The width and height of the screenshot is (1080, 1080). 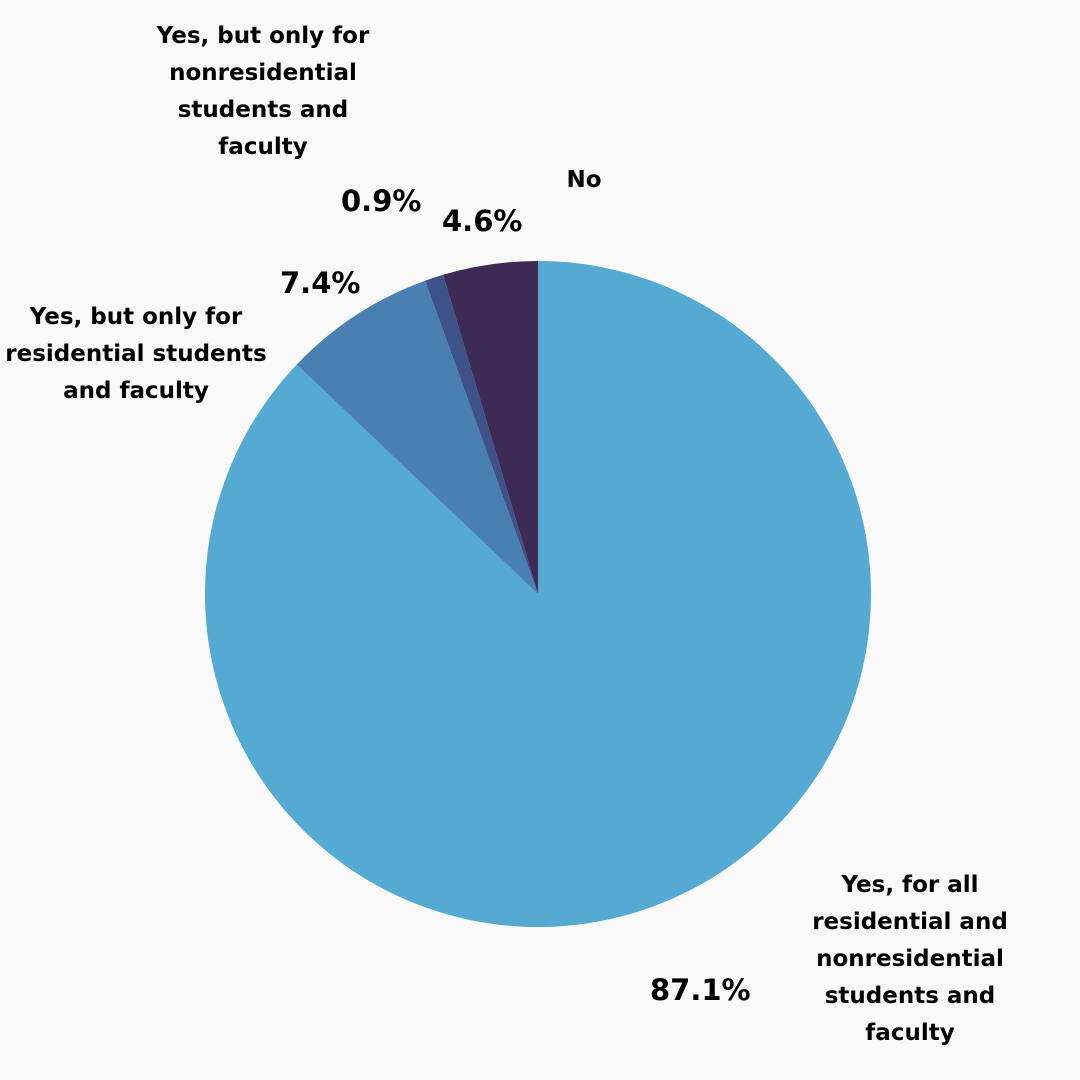 I want to click on slice-value-no: 4.6%, so click(x=482, y=221).